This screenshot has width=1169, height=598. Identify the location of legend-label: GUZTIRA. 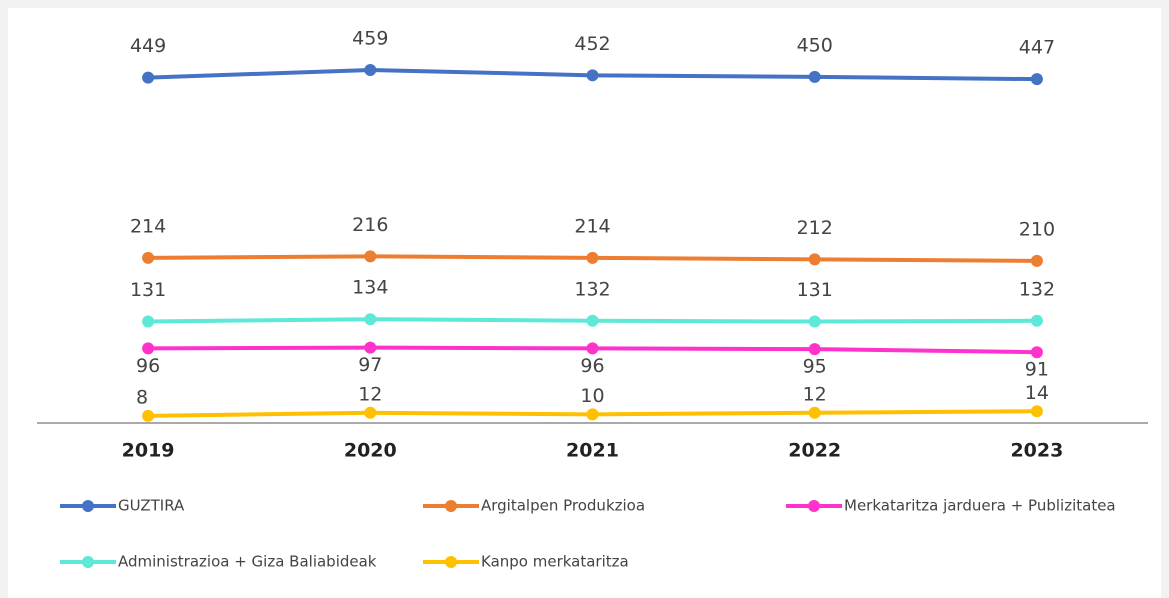
(151, 506).